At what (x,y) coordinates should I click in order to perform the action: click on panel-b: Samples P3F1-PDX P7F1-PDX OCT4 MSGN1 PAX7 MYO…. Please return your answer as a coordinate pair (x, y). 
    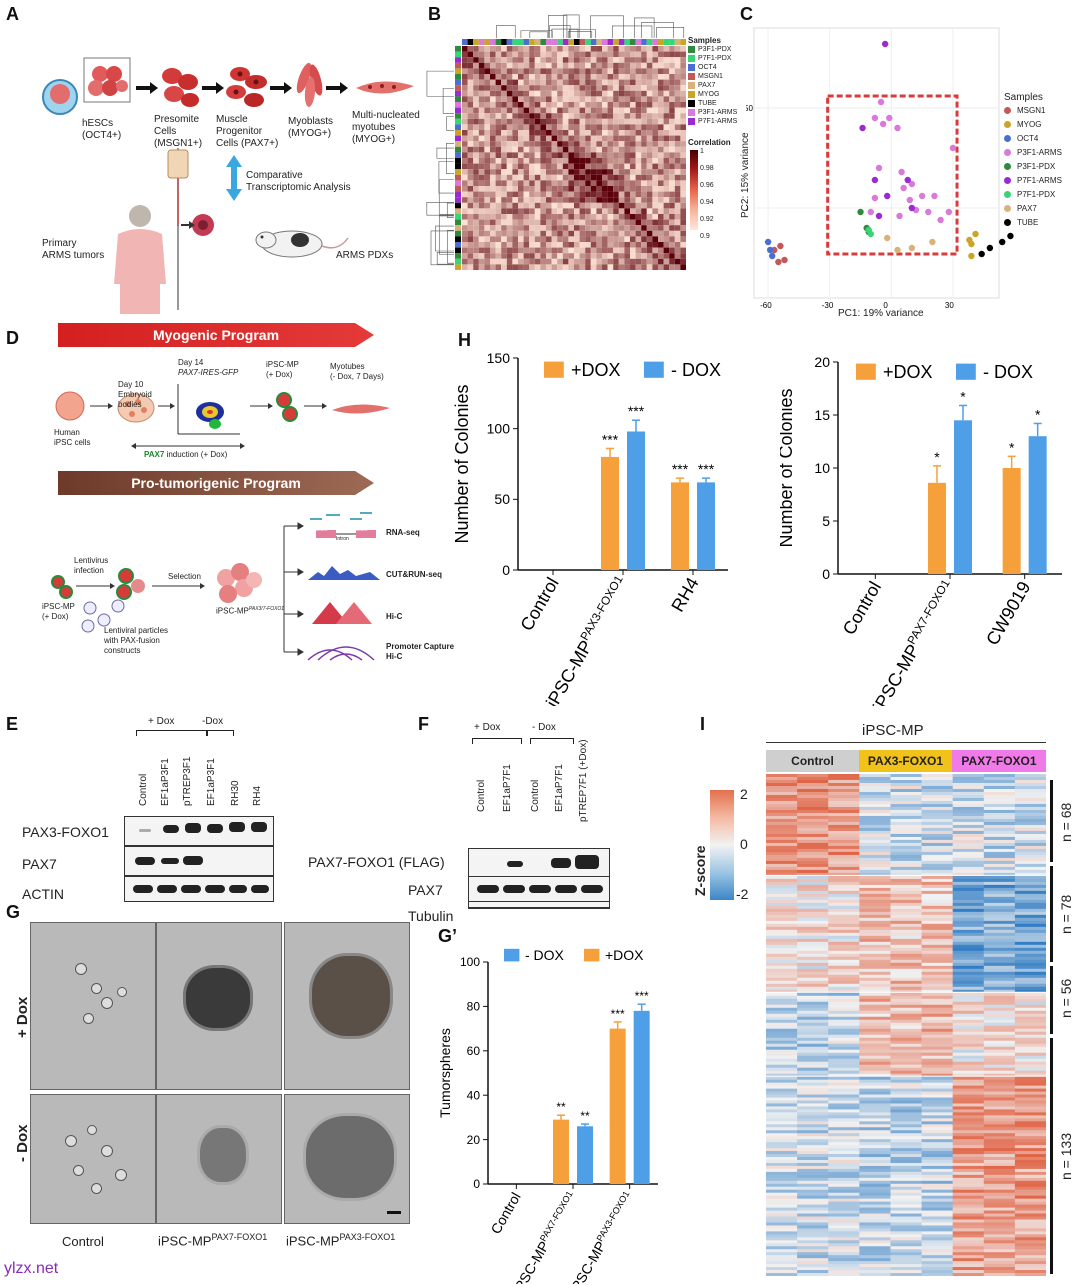
    Looking at the image, I should click on (580, 163).